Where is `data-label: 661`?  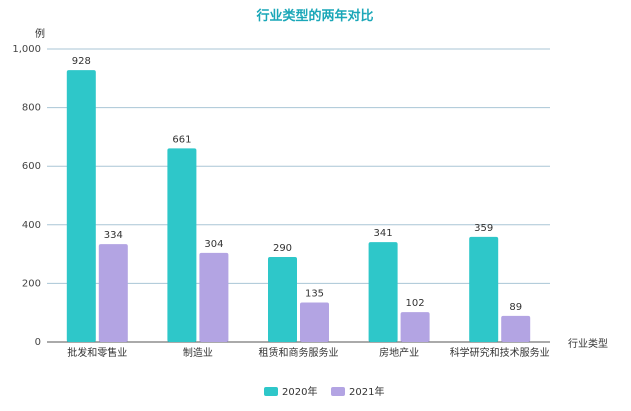
data-label: 661 is located at coordinates (181, 139).